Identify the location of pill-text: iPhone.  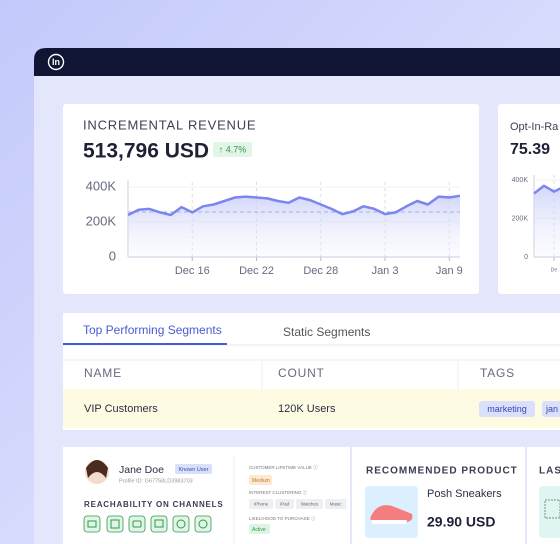
(261, 504).